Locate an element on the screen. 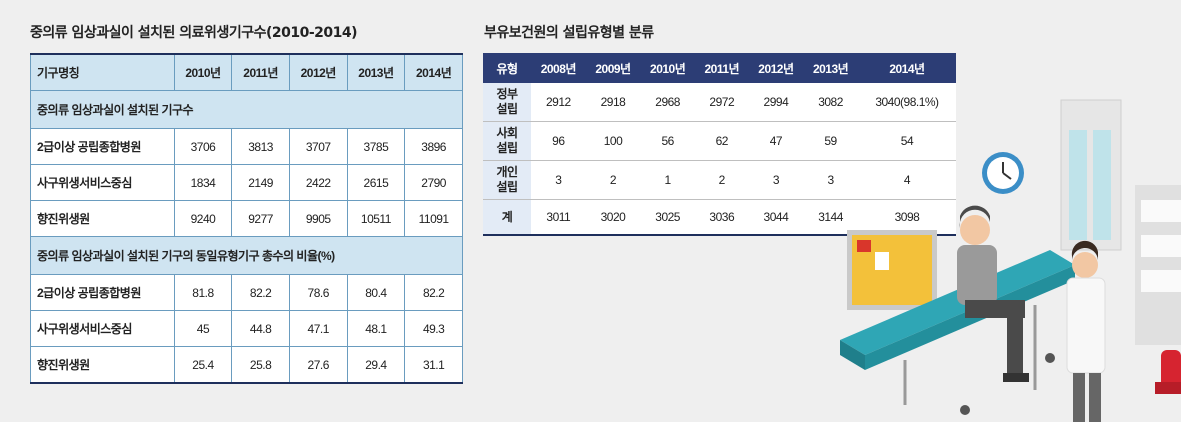  section-label: 중의류 임상과실이 설치된 기구의 동일유형기구 총수의 비율(%) is located at coordinates (246, 255).